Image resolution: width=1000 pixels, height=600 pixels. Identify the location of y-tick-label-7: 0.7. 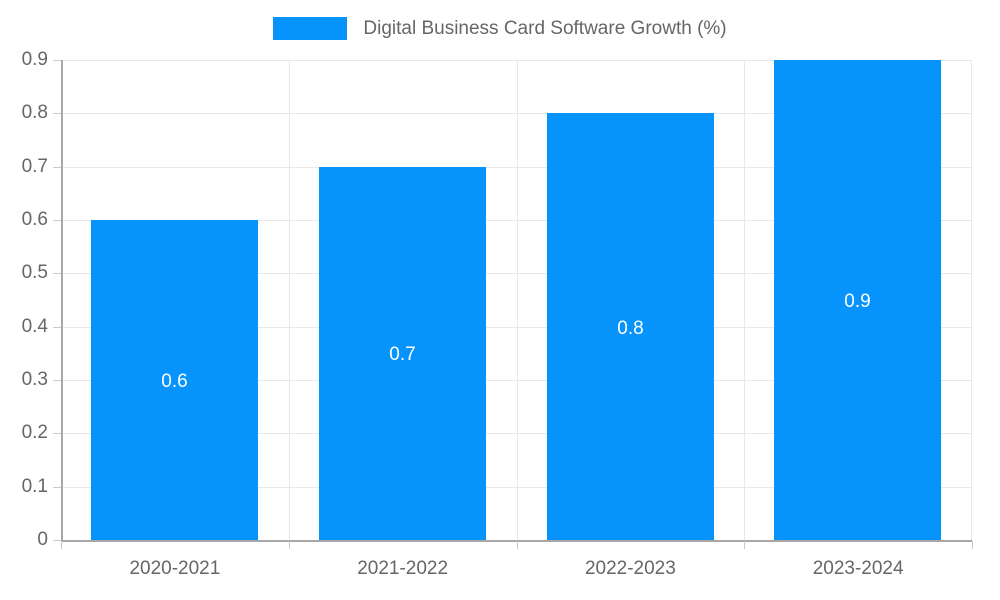
(34, 166).